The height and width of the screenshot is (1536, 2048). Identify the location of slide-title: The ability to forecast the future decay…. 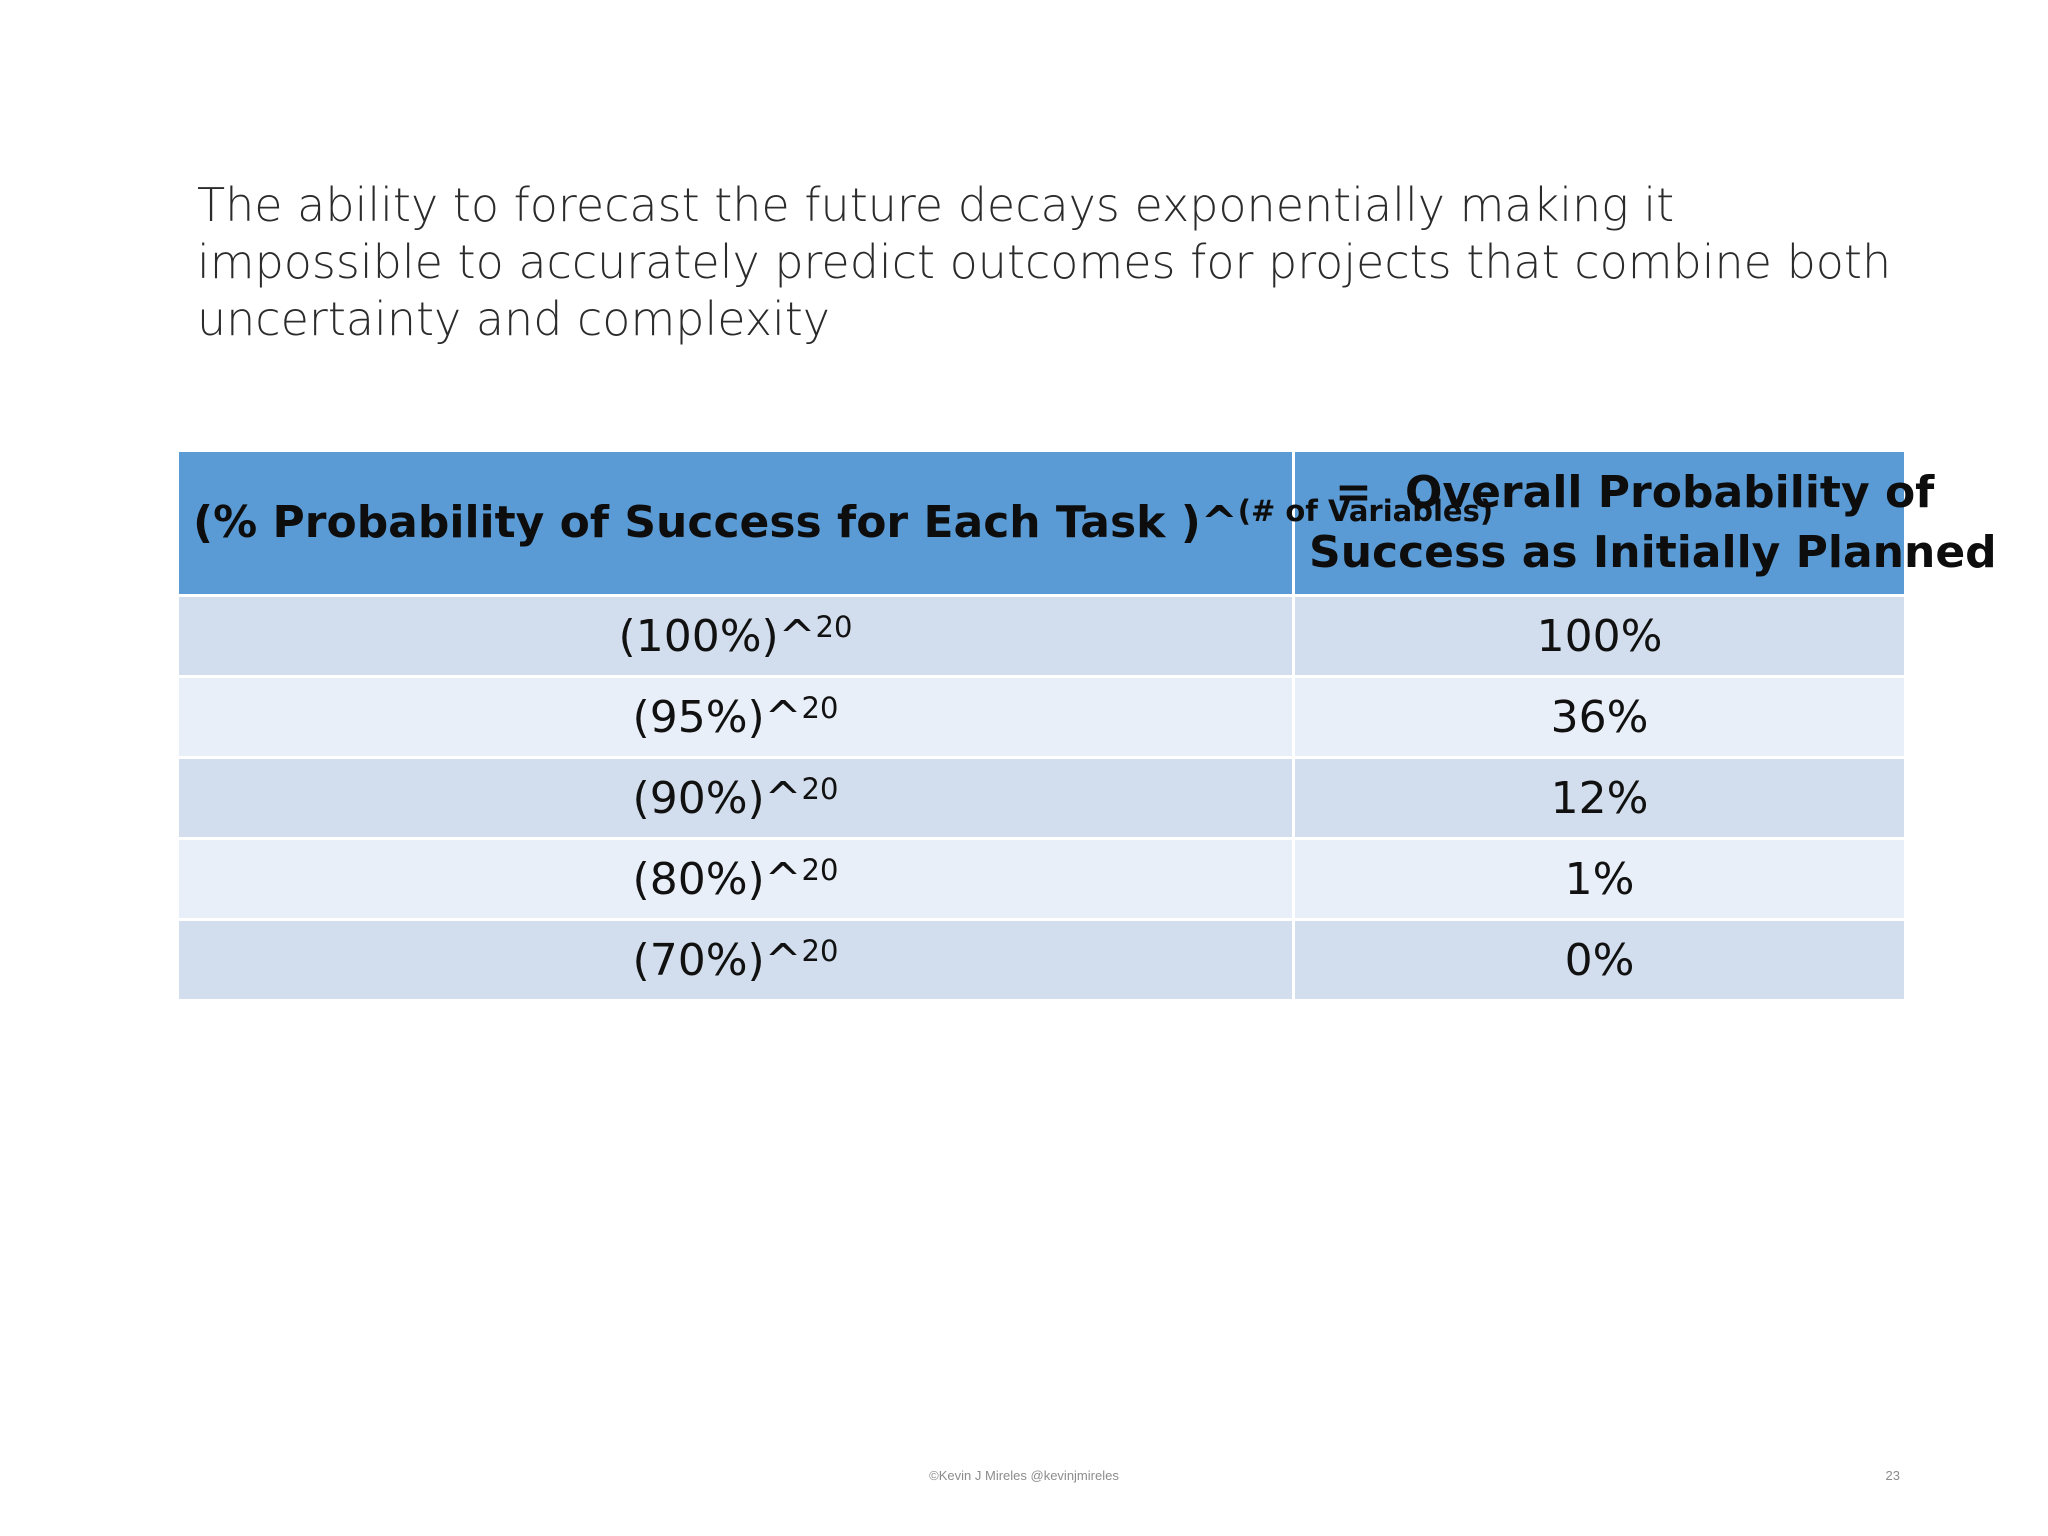
(1044, 262).